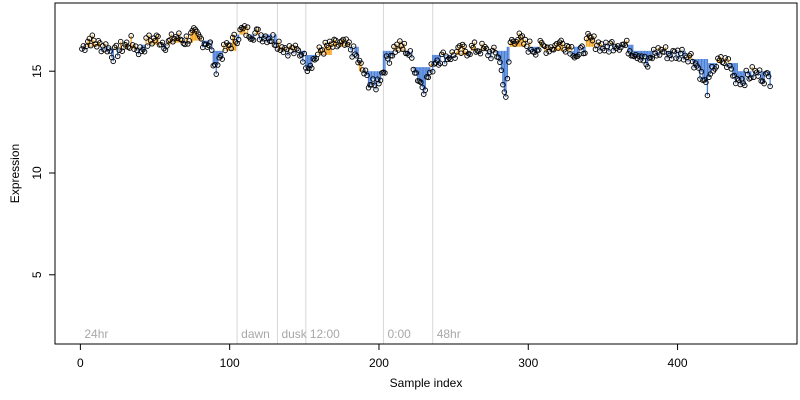 The width and height of the screenshot is (800, 400). What do you see at coordinates (294, 334) in the screenshot?
I see `period-label: dusk` at bounding box center [294, 334].